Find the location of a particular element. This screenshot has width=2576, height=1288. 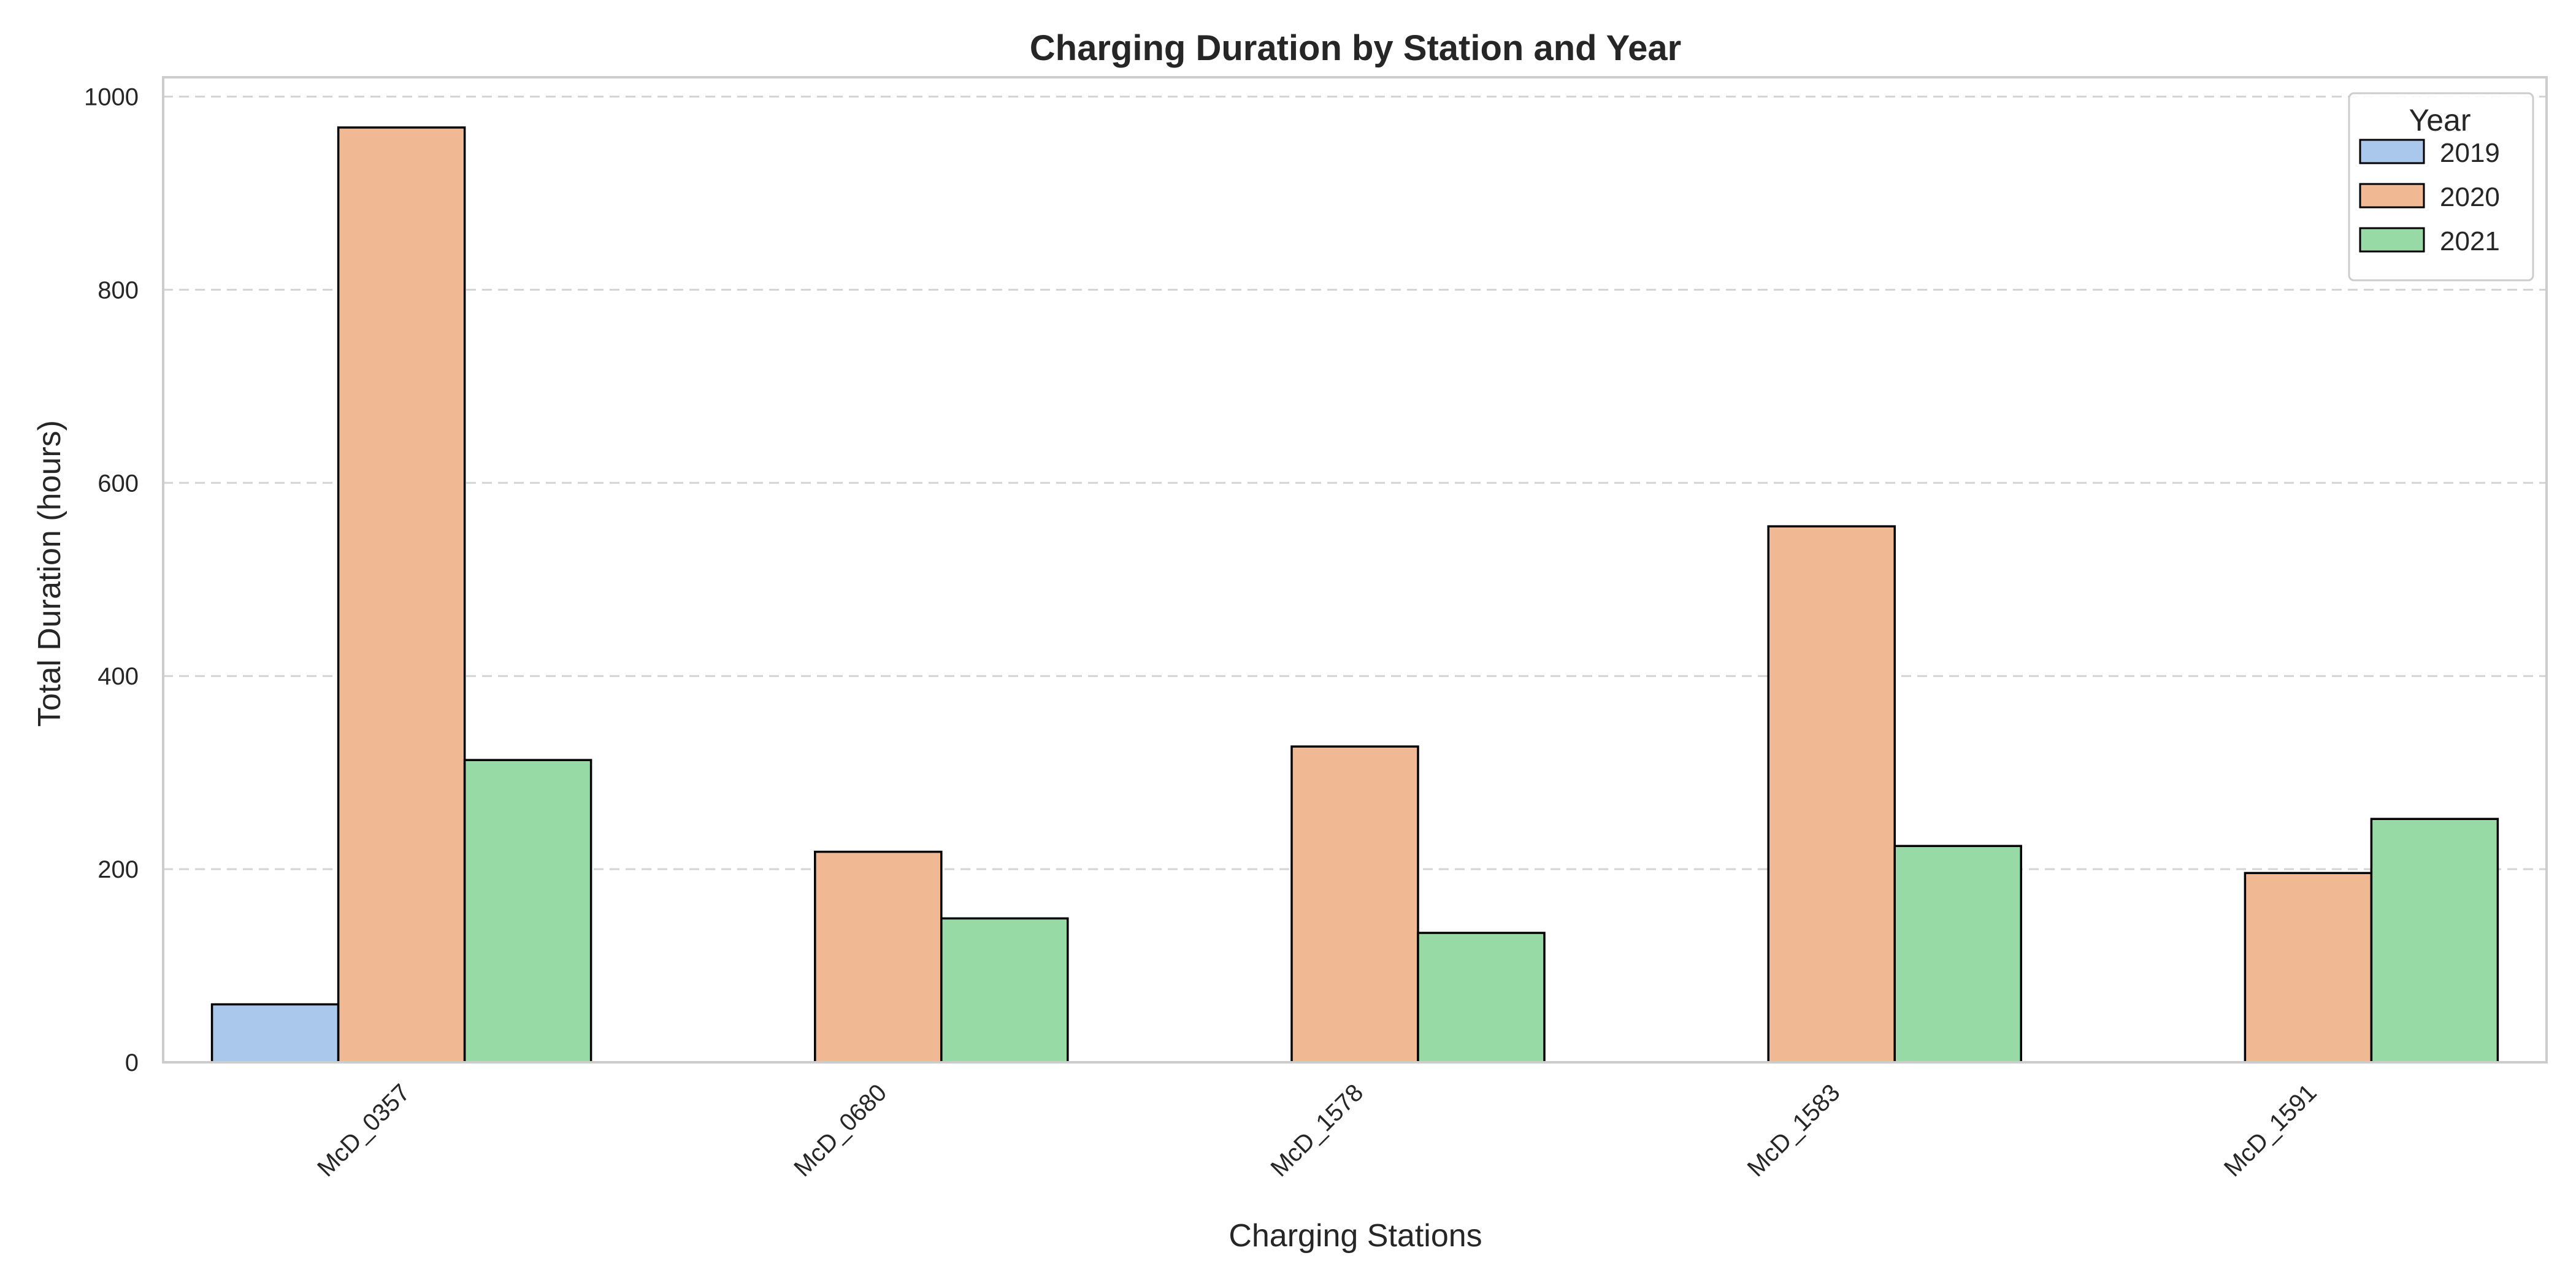

y-tick-label: 400 is located at coordinates (118, 676).